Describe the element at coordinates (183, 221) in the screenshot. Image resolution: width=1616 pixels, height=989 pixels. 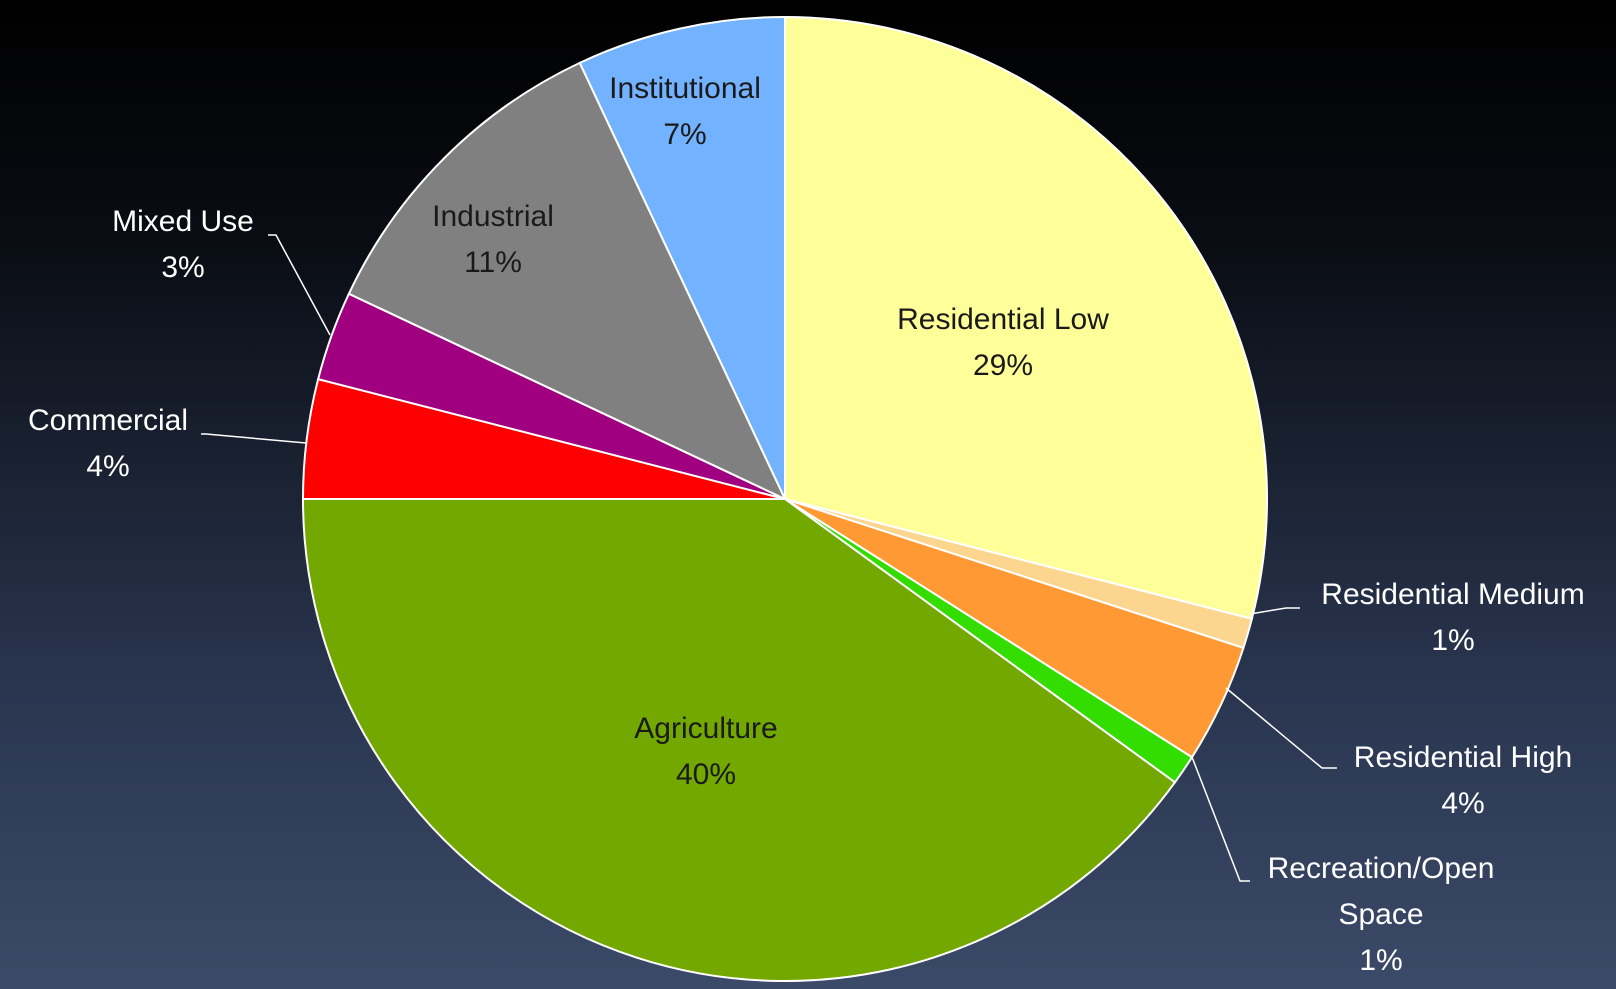
I see `category-label: Mixed Use` at that location.